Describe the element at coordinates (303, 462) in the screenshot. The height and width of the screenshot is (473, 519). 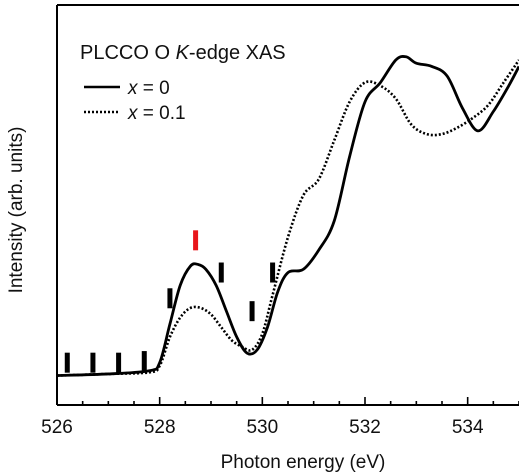
I see `x-axis-title: Photon energy (eV)` at that location.